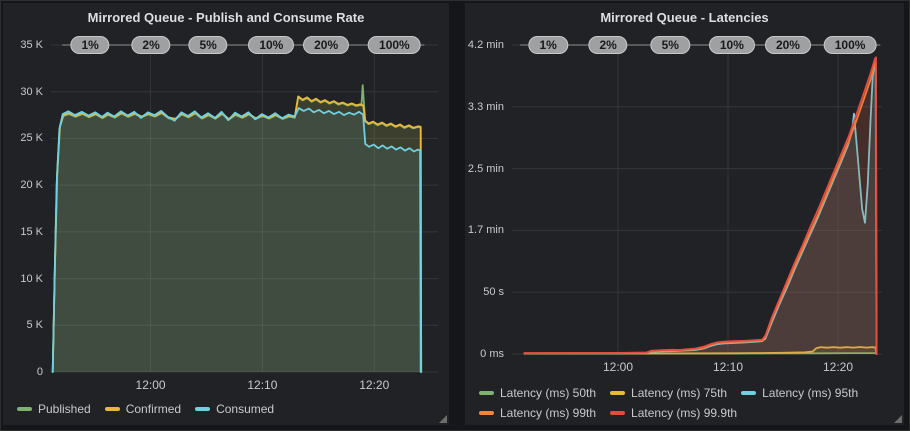 The height and width of the screenshot is (431, 910). Describe the element at coordinates (31, 185) in the screenshot. I see `y-tick-label: 20 K` at that location.